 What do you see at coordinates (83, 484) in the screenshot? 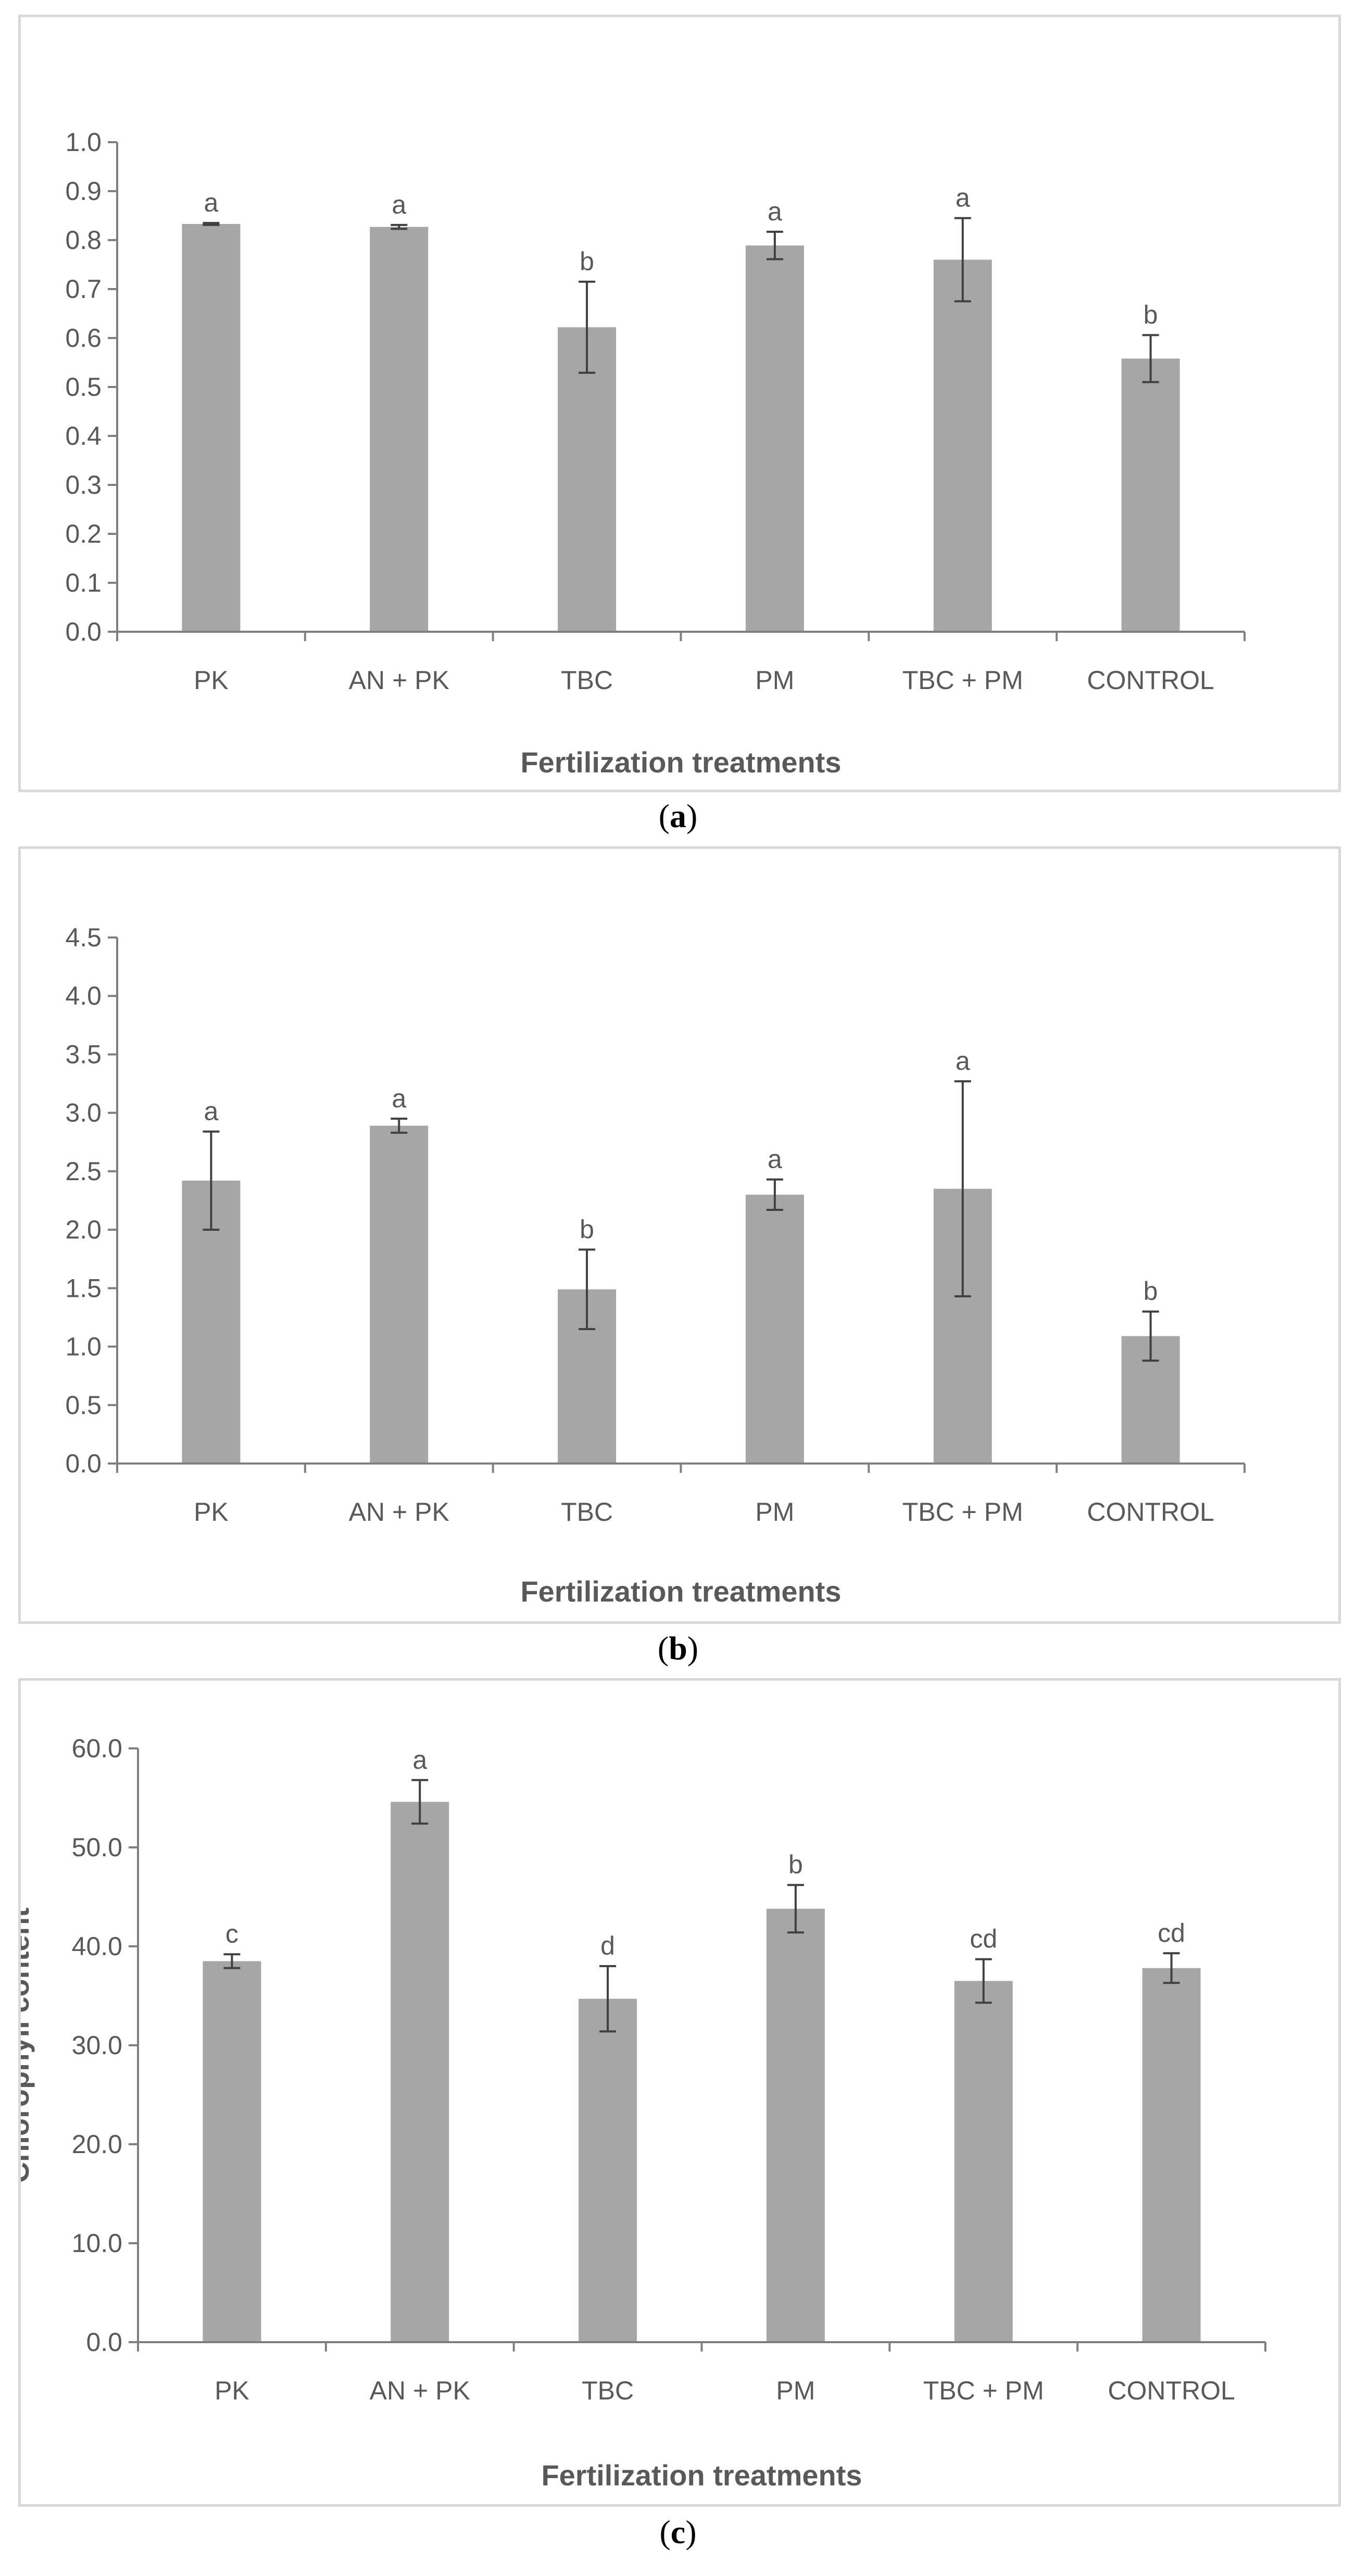
I see `y-tick-label: 0.3` at bounding box center [83, 484].